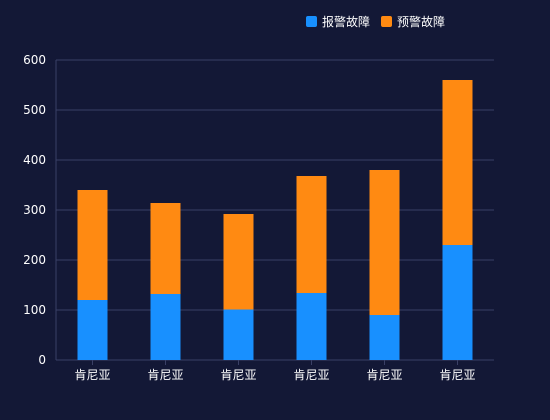  Describe the element at coordinates (34, 60) in the screenshot. I see `y-tick-label: 600` at that location.